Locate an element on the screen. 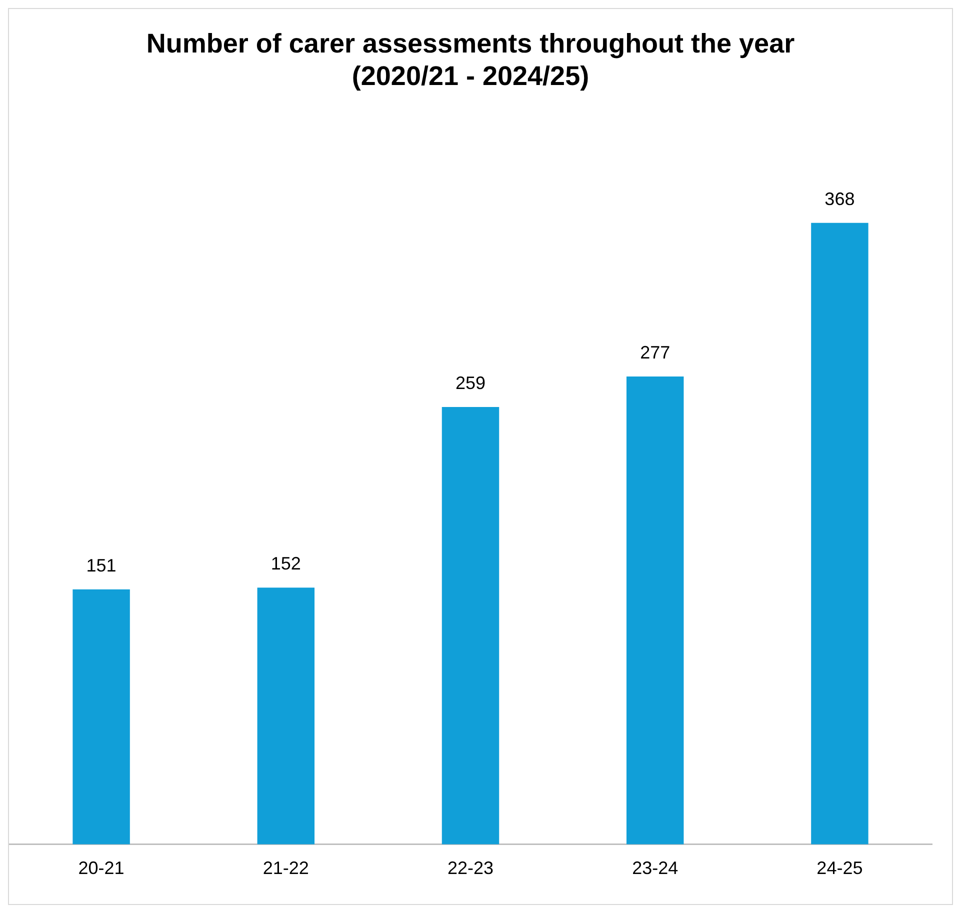  data-label: 277 is located at coordinates (655, 352).